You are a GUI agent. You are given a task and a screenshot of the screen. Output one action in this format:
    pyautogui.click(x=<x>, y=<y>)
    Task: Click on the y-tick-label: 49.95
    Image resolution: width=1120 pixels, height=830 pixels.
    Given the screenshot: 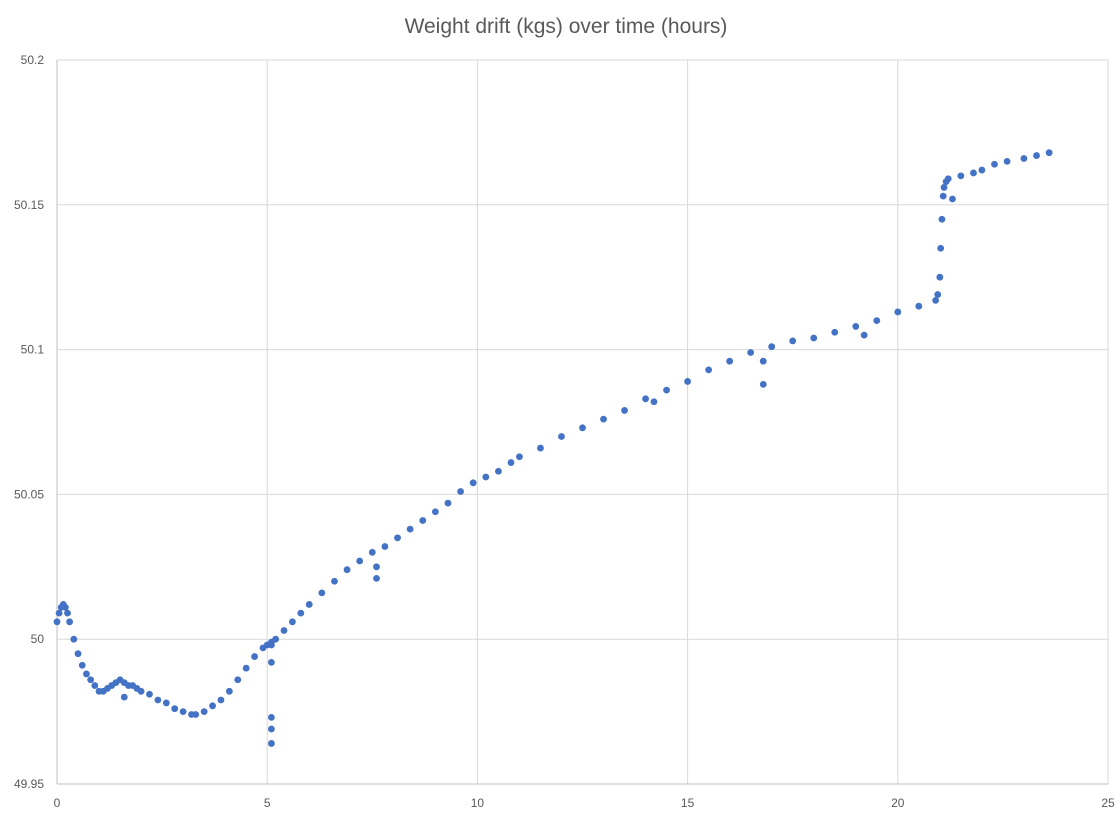 What is the action you would take?
    pyautogui.click(x=29, y=784)
    